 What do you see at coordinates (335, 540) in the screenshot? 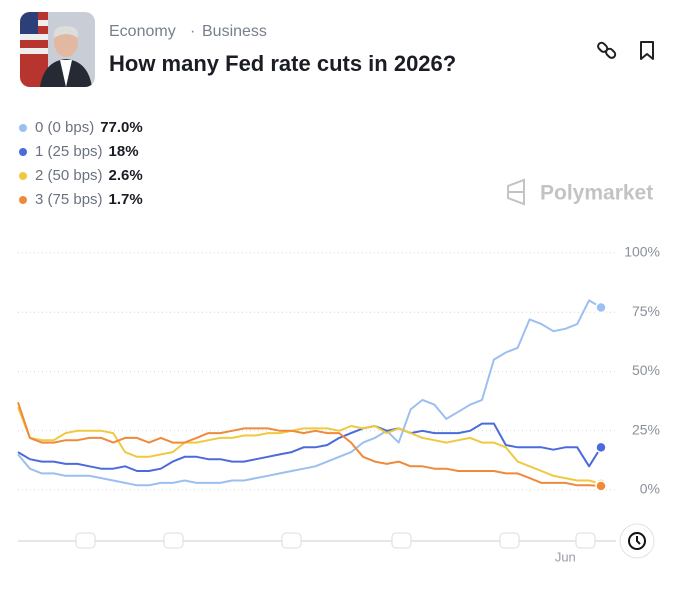
I see `slider-handles` at bounding box center [335, 540].